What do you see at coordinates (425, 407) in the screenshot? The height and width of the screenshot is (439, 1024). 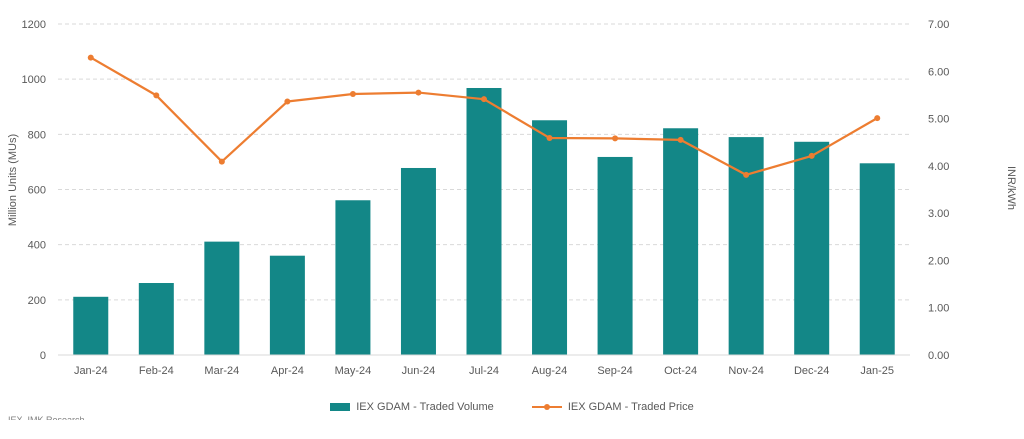 I see `legend-label-volume: IEX GDAM - Traded Volume` at bounding box center [425, 407].